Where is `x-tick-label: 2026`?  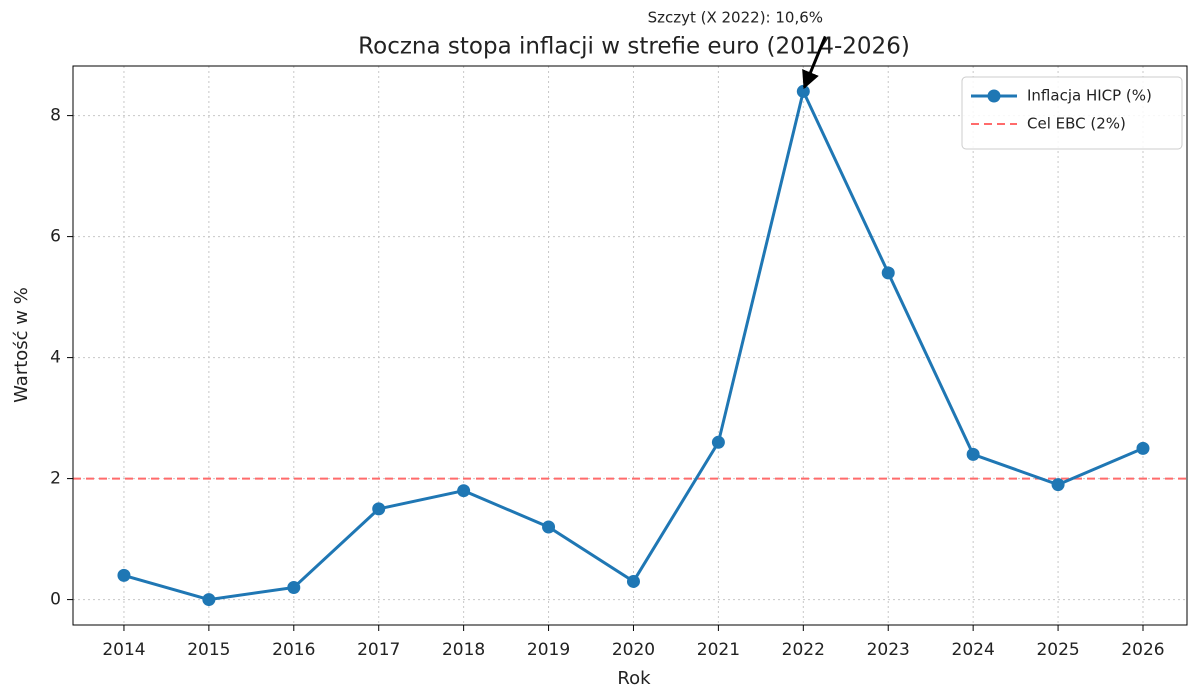
x-tick-label: 2026 is located at coordinates (1142, 650).